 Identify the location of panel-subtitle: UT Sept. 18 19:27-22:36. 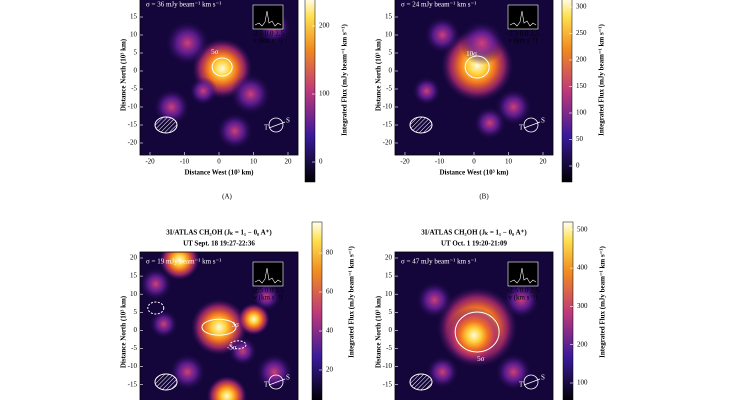
(219, 244).